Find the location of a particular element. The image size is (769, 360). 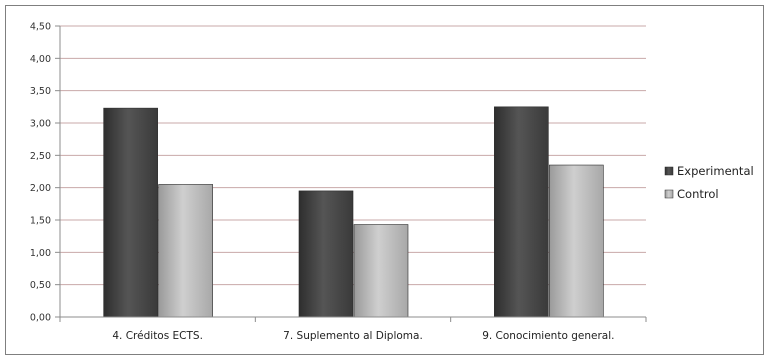

legend-label-experimental: Experimental is located at coordinates (715, 171).